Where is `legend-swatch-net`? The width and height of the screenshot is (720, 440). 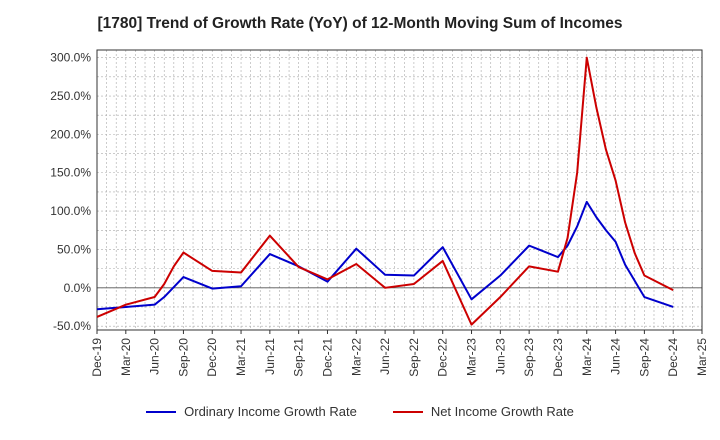
legend-swatch-net is located at coordinates (407, 411).